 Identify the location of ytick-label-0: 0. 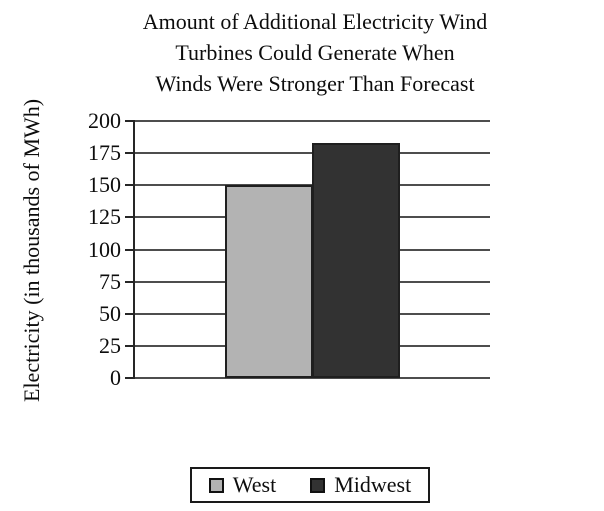
(115, 377).